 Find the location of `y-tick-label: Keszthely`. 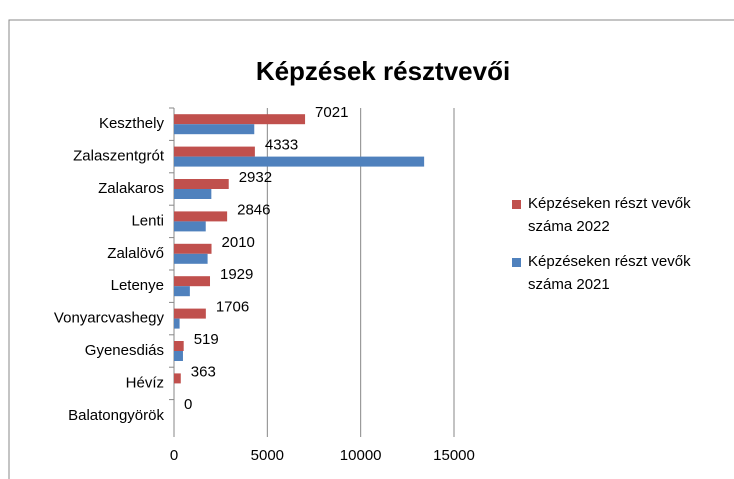

y-tick-label: Keszthely is located at coordinates (132, 123).